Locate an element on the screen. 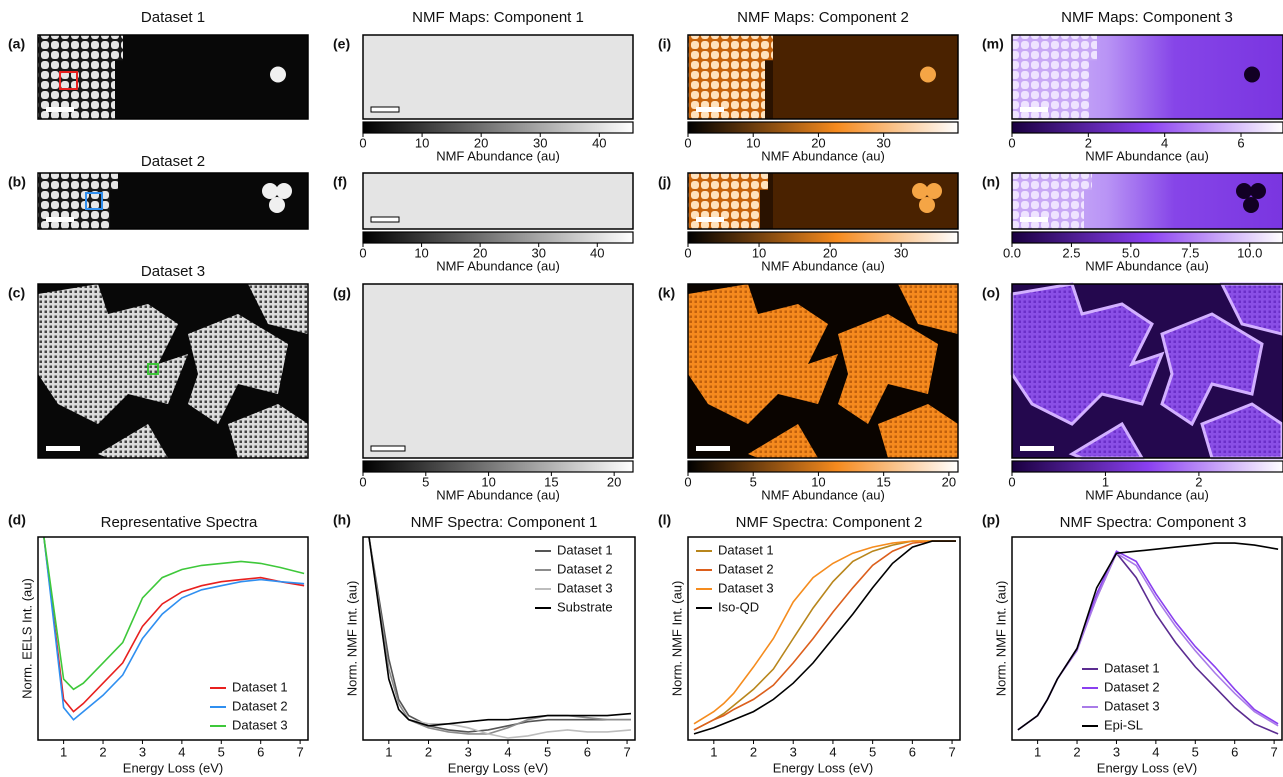 This screenshot has width=1283, height=777. colorbar-tick-label: 5 is located at coordinates (753, 481).